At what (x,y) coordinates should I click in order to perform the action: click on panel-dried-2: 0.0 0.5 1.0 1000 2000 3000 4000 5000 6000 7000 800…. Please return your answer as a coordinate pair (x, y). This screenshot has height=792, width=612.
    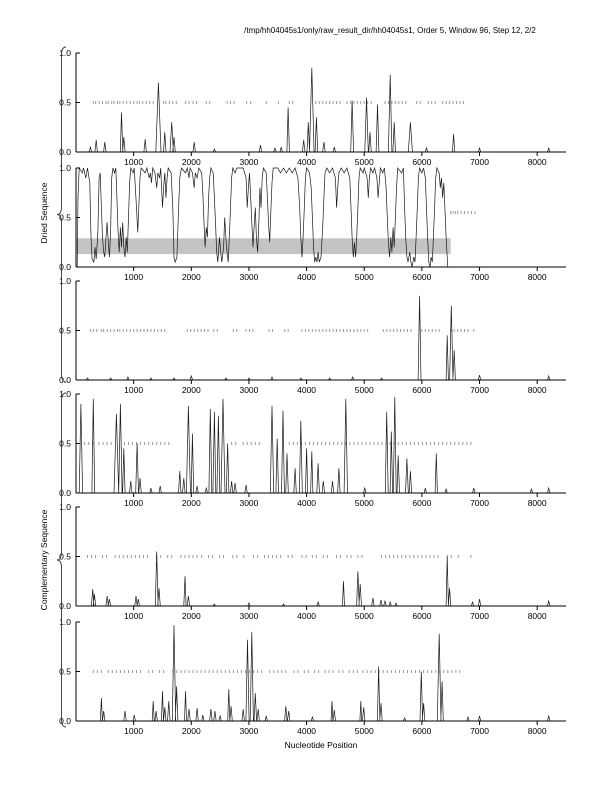
    Looking at the image, I should click on (312, 222).